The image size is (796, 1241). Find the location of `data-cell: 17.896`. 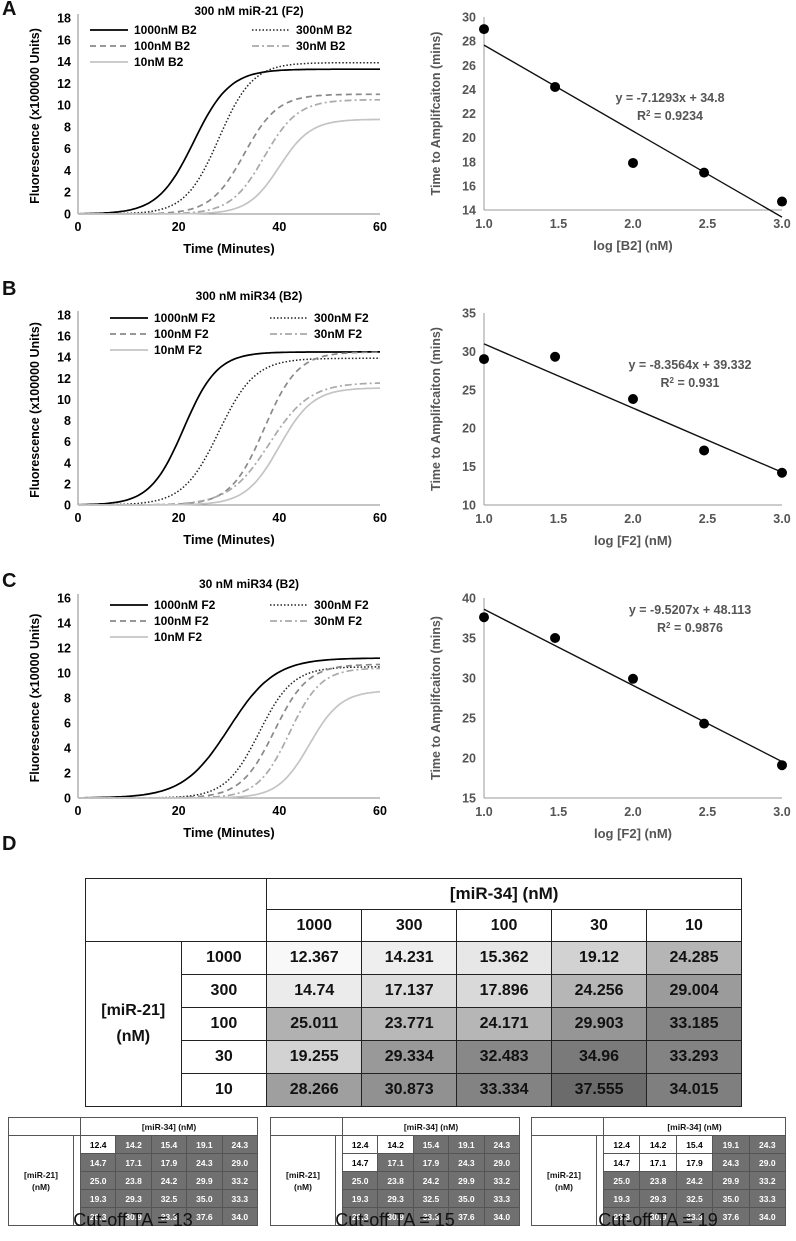

data-cell: 17.896 is located at coordinates (504, 991).